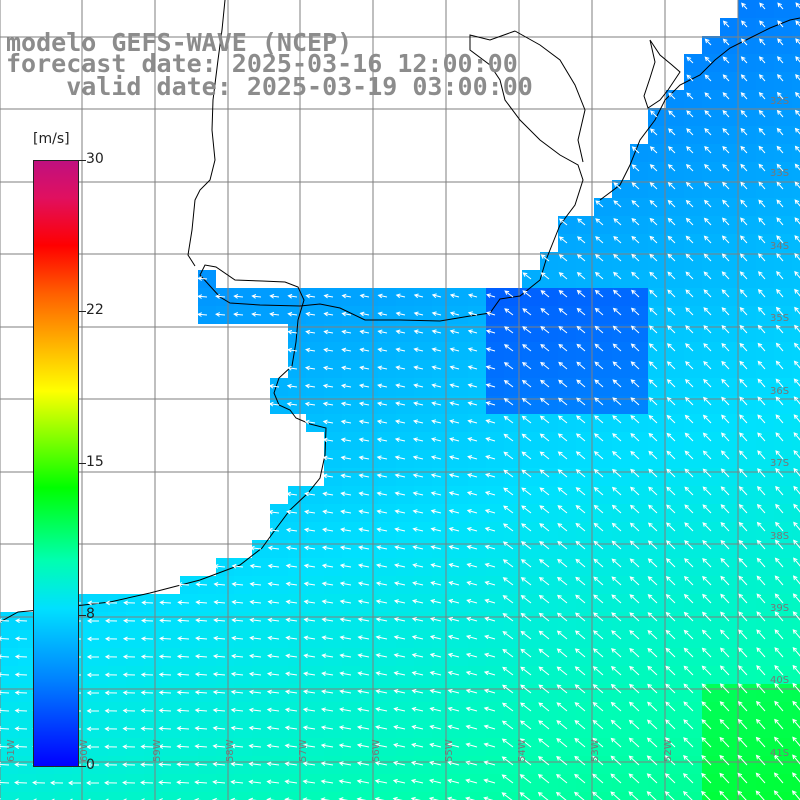 Image resolution: width=800 pixels, height=800 pixels. Describe the element at coordinates (779, 173) in the screenshot. I see `latitude-label: 33S` at that location.